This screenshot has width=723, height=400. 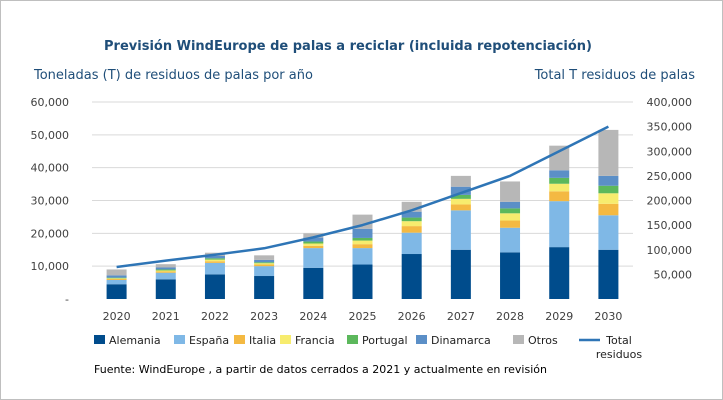 I want to click on y-left-tick-label: 50,000, so click(x=50, y=135).